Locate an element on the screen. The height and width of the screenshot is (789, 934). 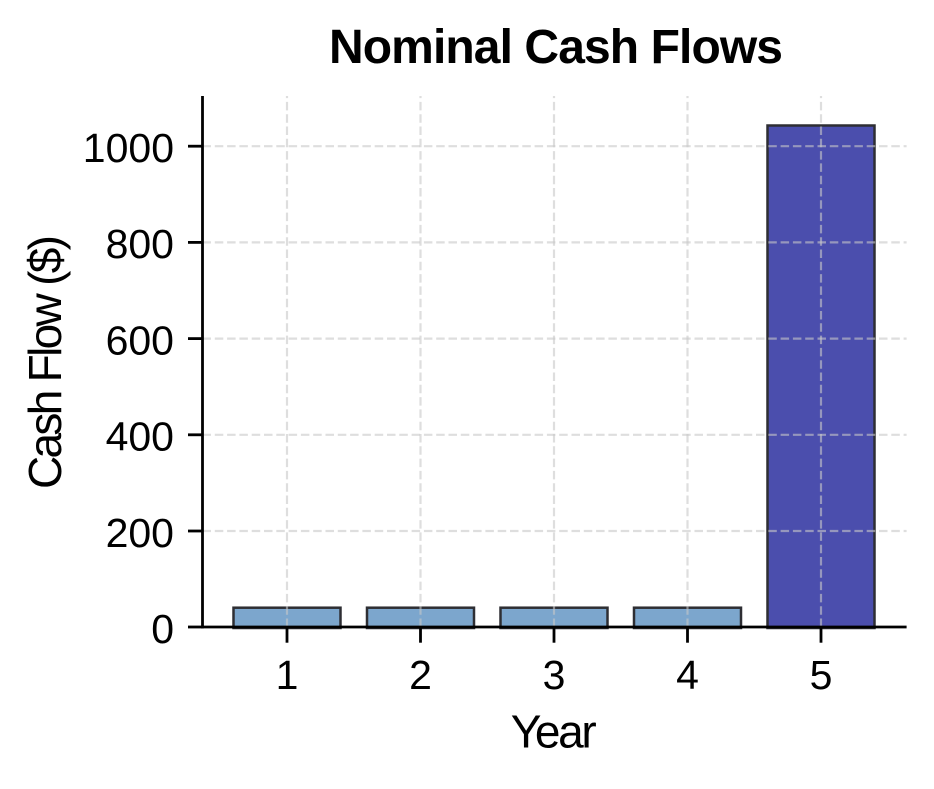
svg-text: 3 is located at coordinates (554, 675).